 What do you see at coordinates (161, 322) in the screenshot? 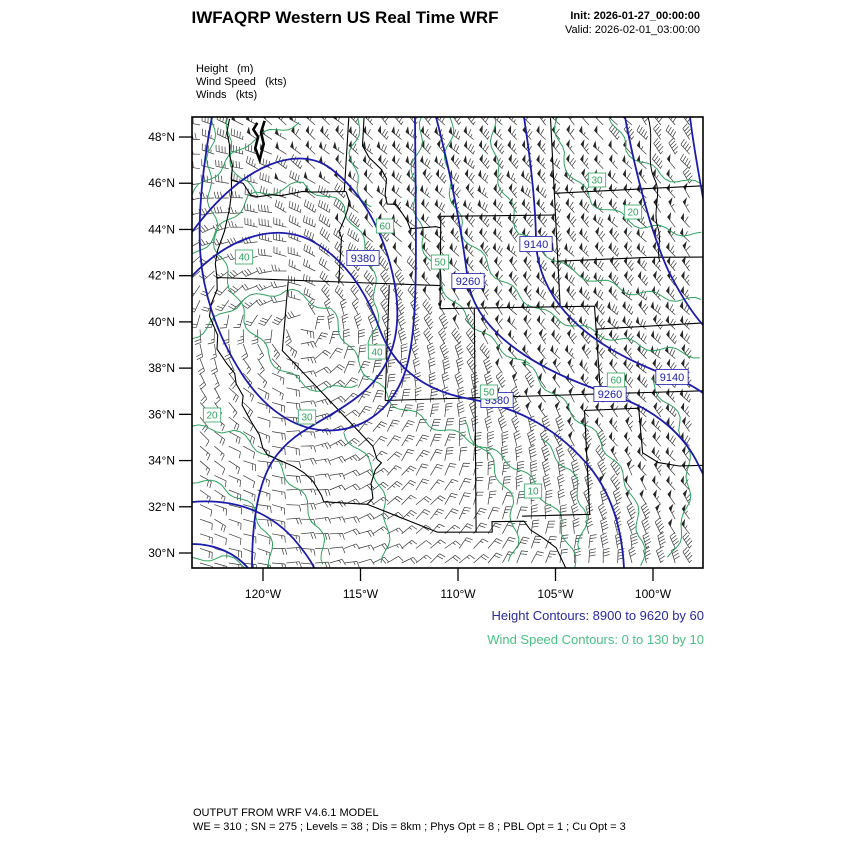
I see `lat-tick-label: 40°N` at bounding box center [161, 322].